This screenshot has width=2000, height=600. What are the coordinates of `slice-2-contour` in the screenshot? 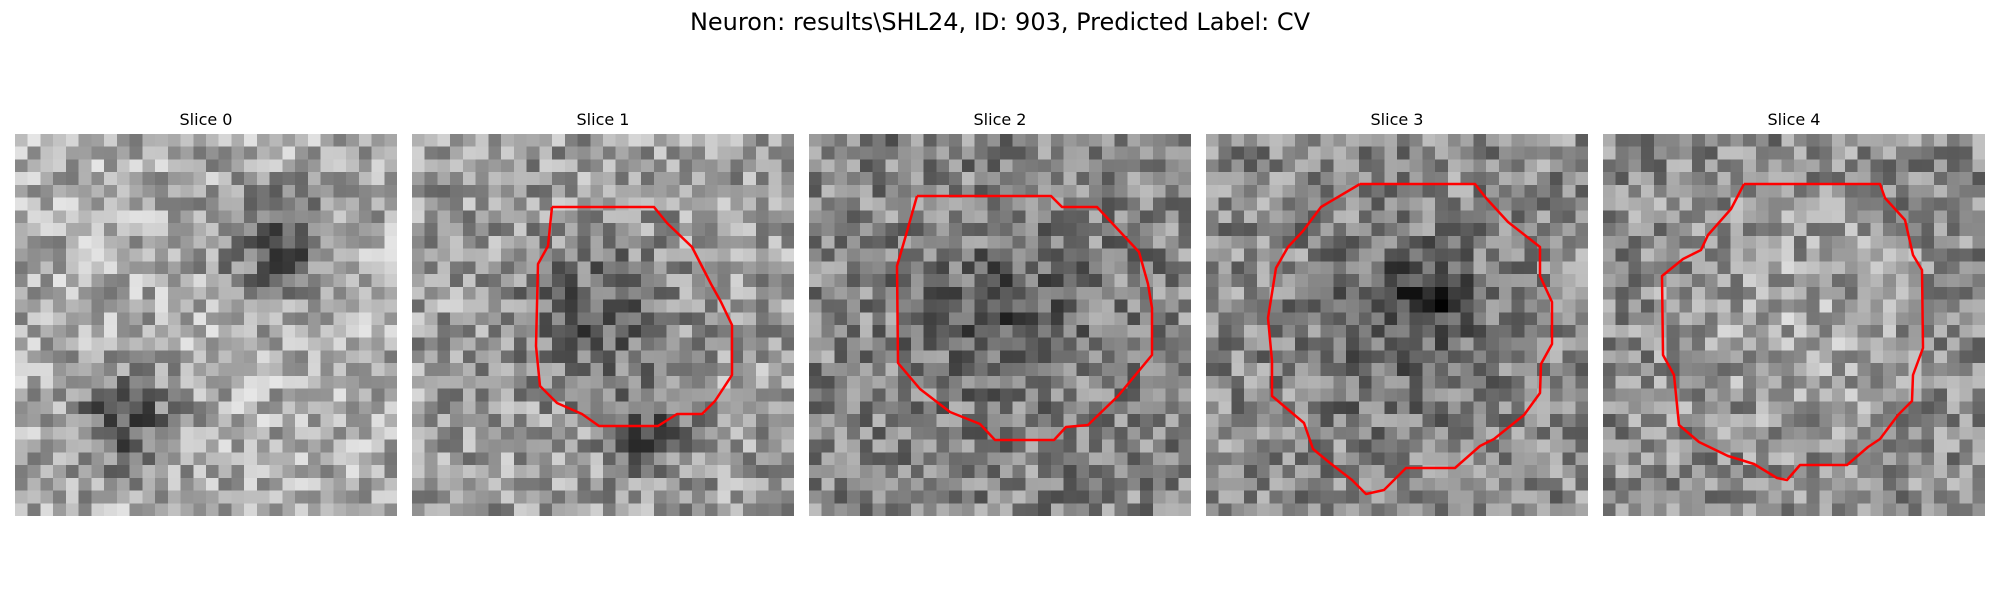 It's located at (1024, 318).